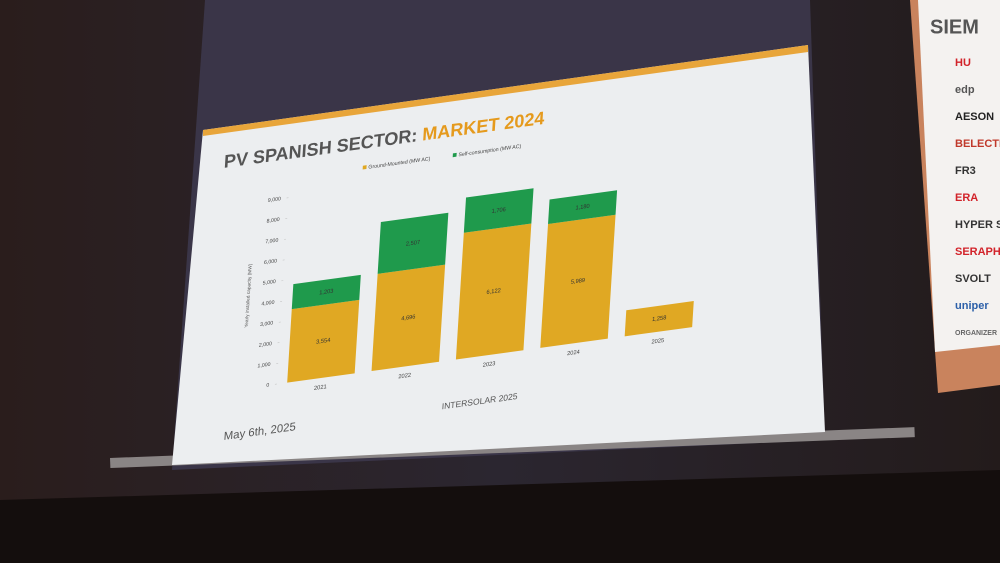  I want to click on sponsor: HU, so click(963, 63).